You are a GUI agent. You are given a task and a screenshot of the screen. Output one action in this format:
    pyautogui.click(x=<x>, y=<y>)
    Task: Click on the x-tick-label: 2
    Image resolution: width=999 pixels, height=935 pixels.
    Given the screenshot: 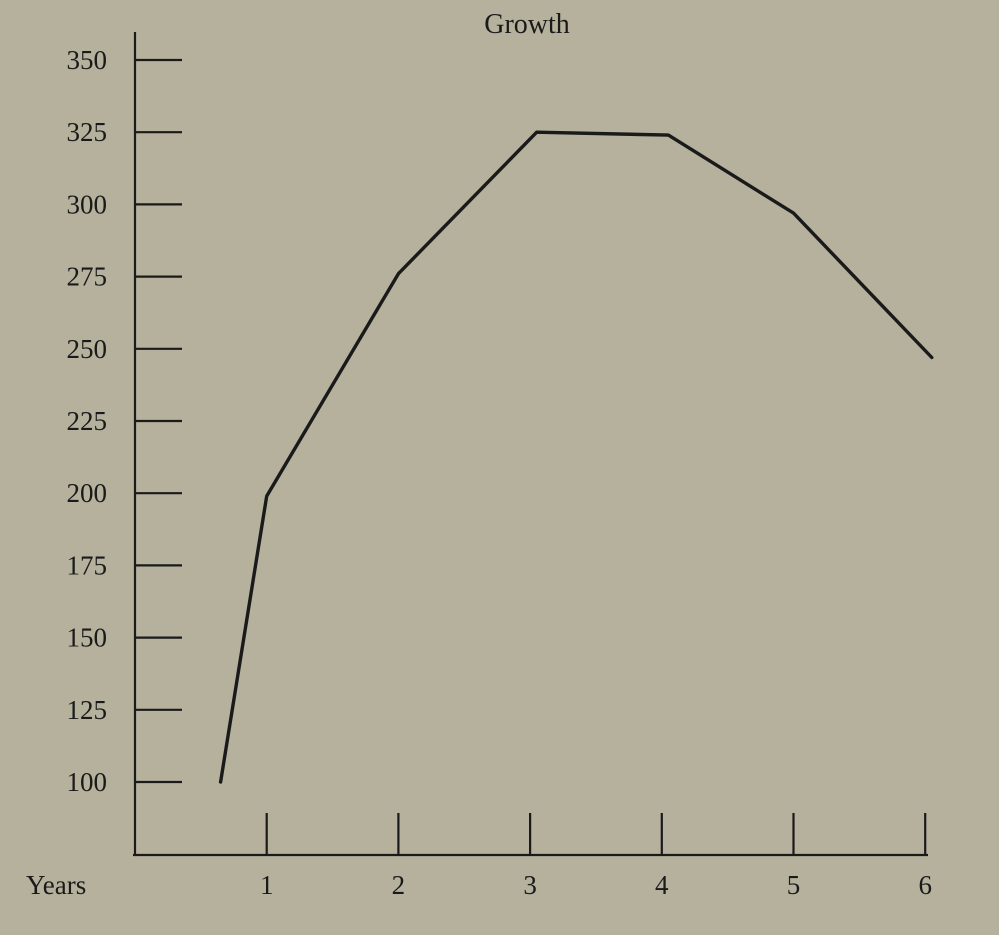 What is the action you would take?
    pyautogui.click(x=399, y=885)
    